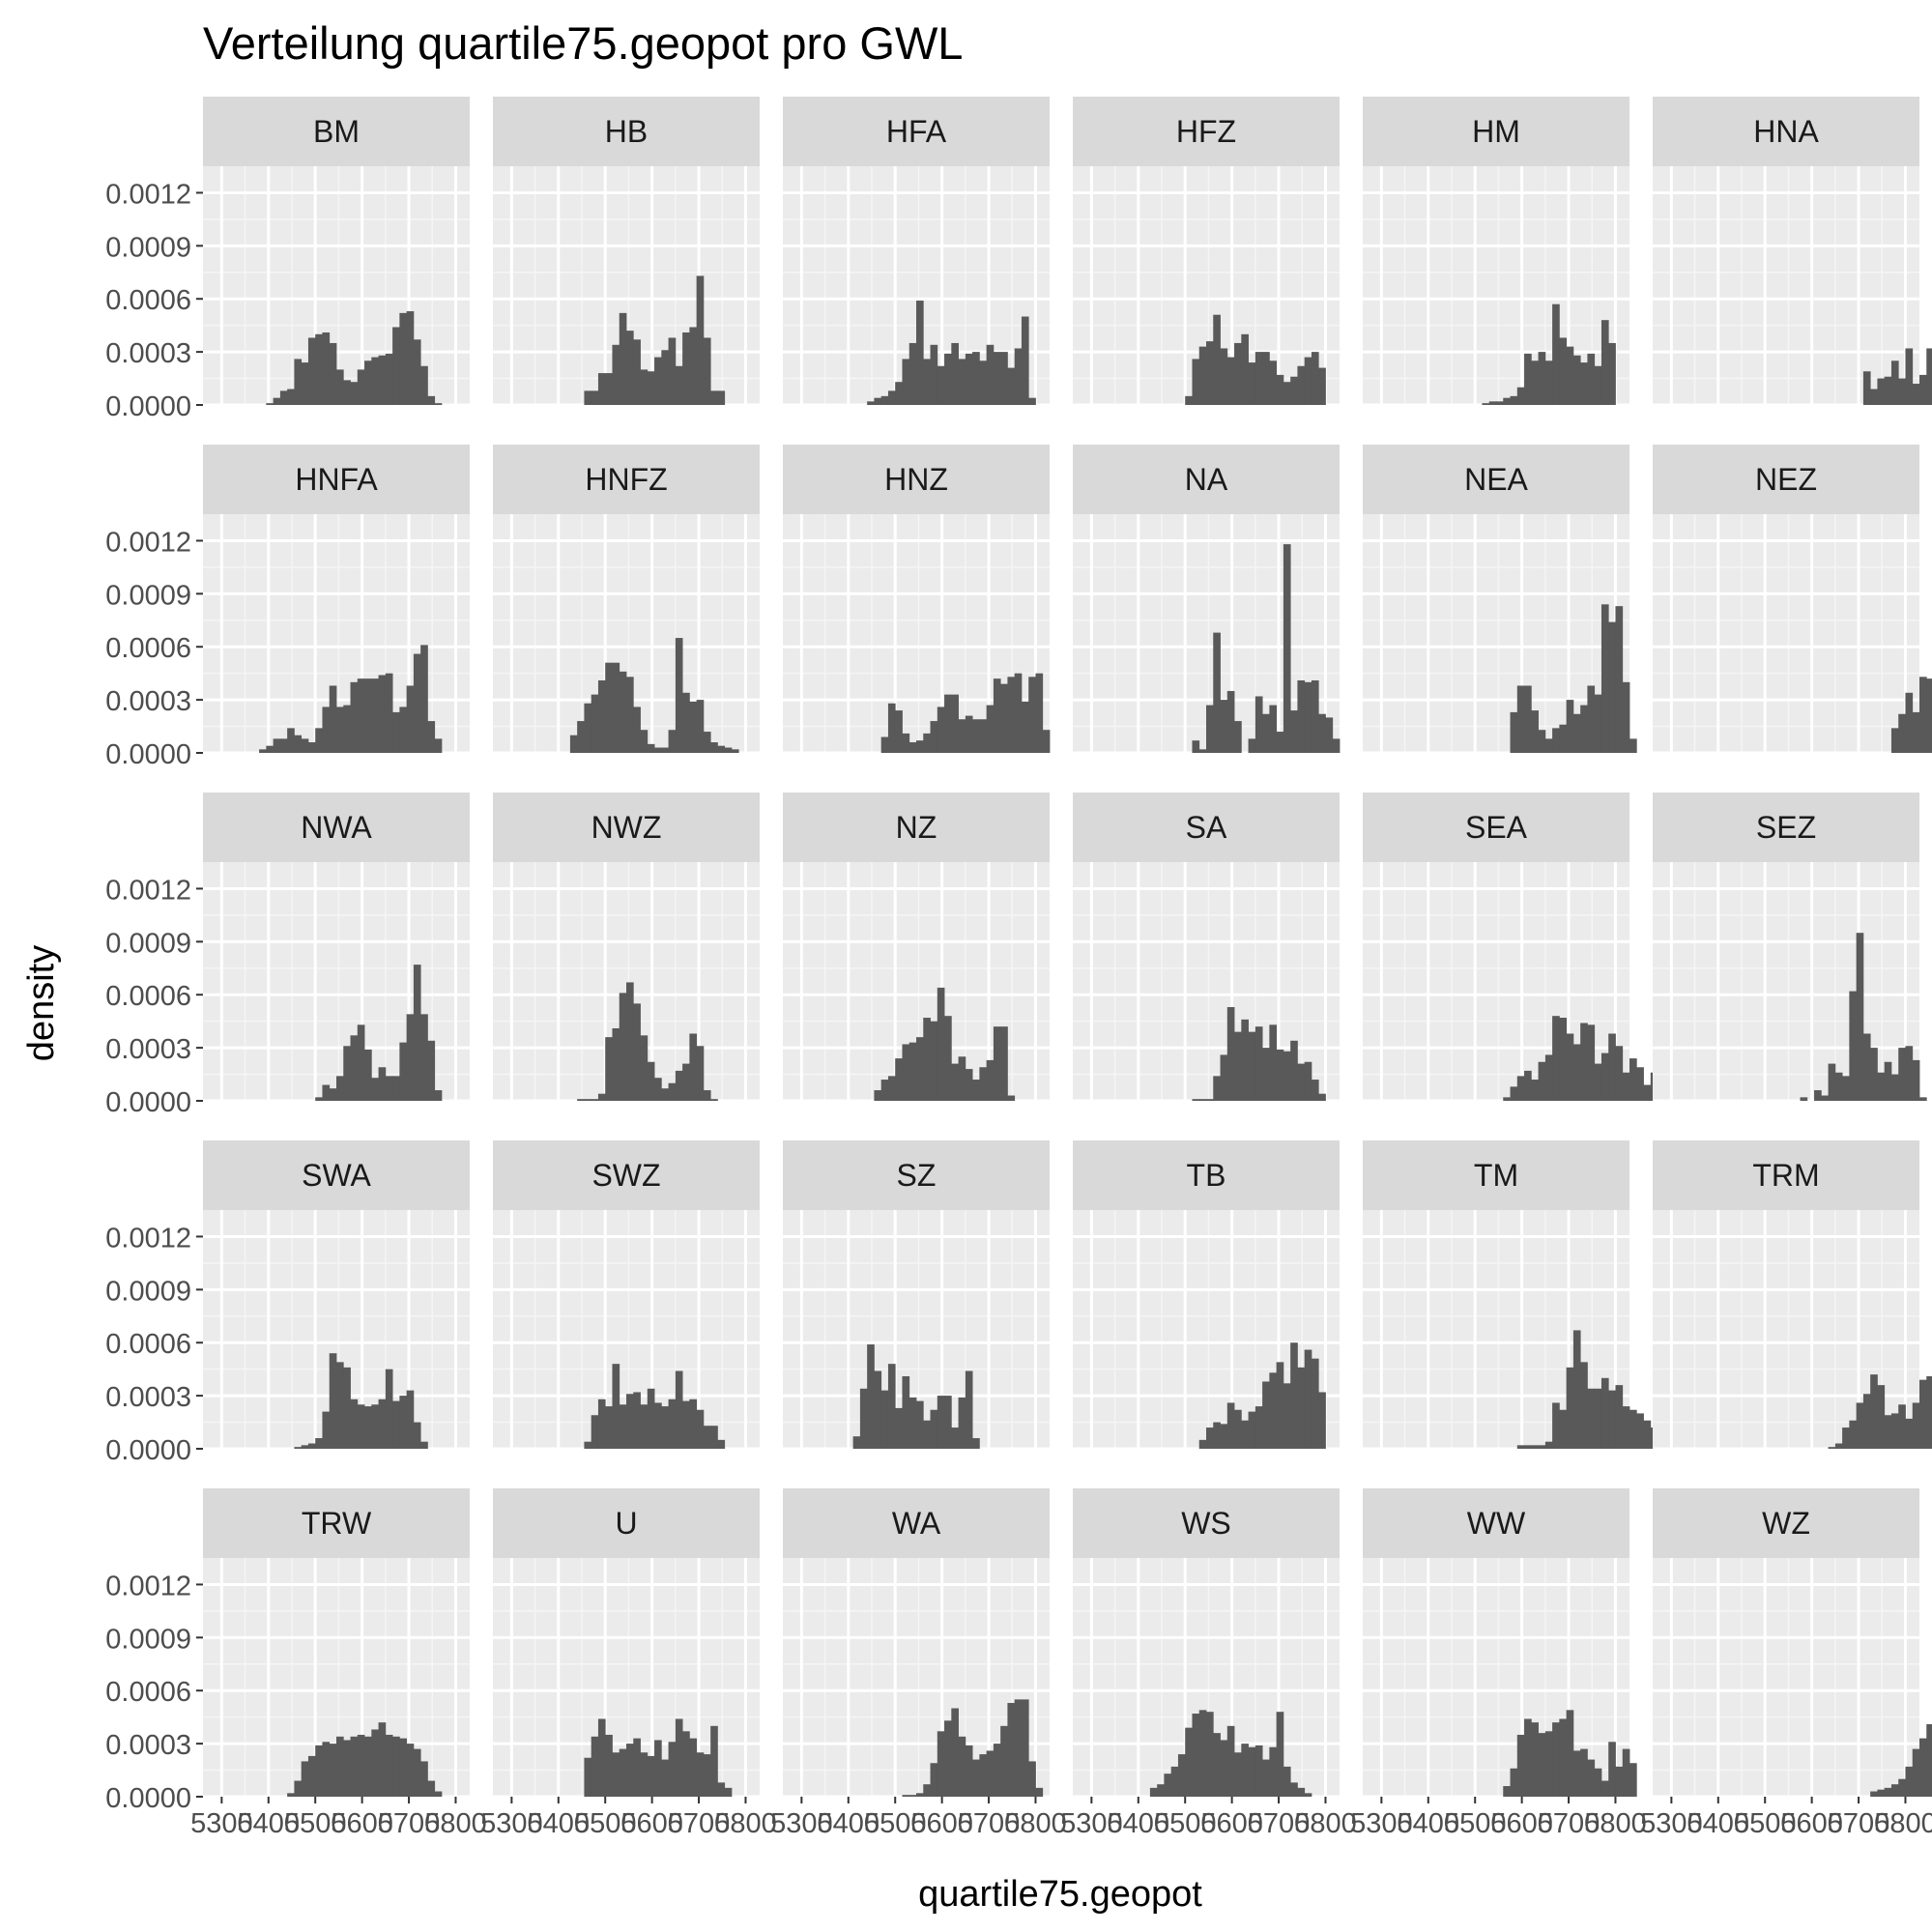  What do you see at coordinates (148, 595) in the screenshot?
I see `y-tick-label: 0.0009` at bounding box center [148, 595].